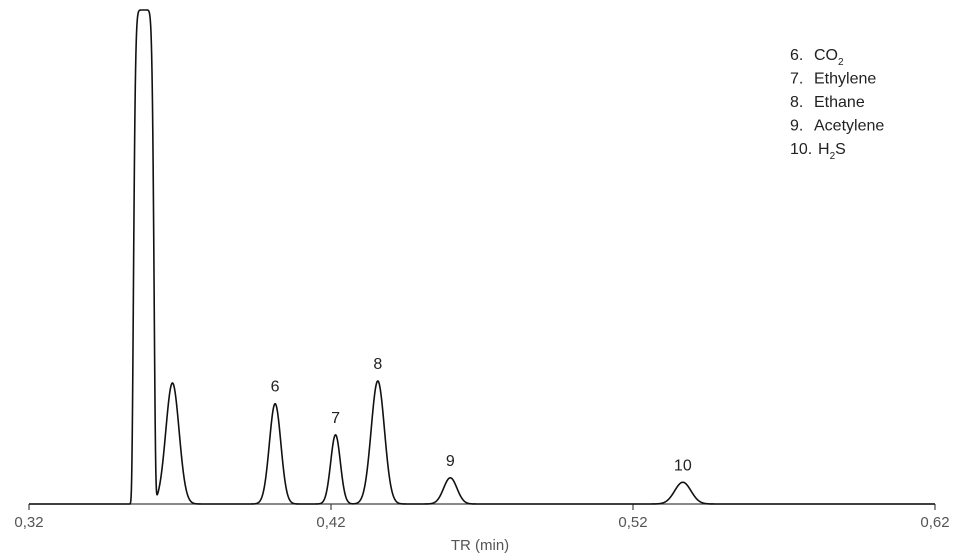 This screenshot has width=970, height=554. I want to click on peak-label-10: 10, so click(683, 465).